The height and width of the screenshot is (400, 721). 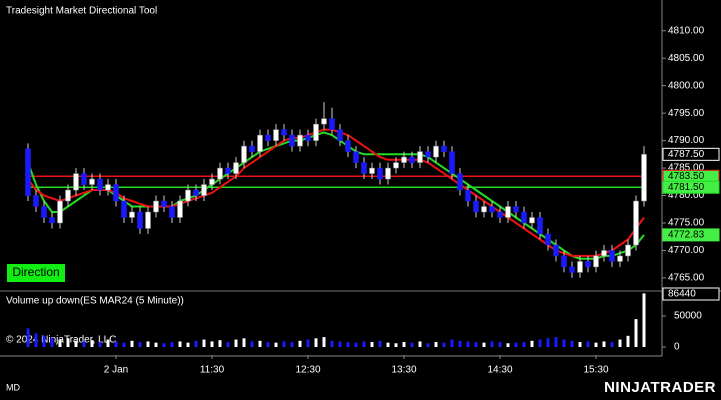 I want to click on volume-y-tick-label: 50000, so click(x=688, y=316).